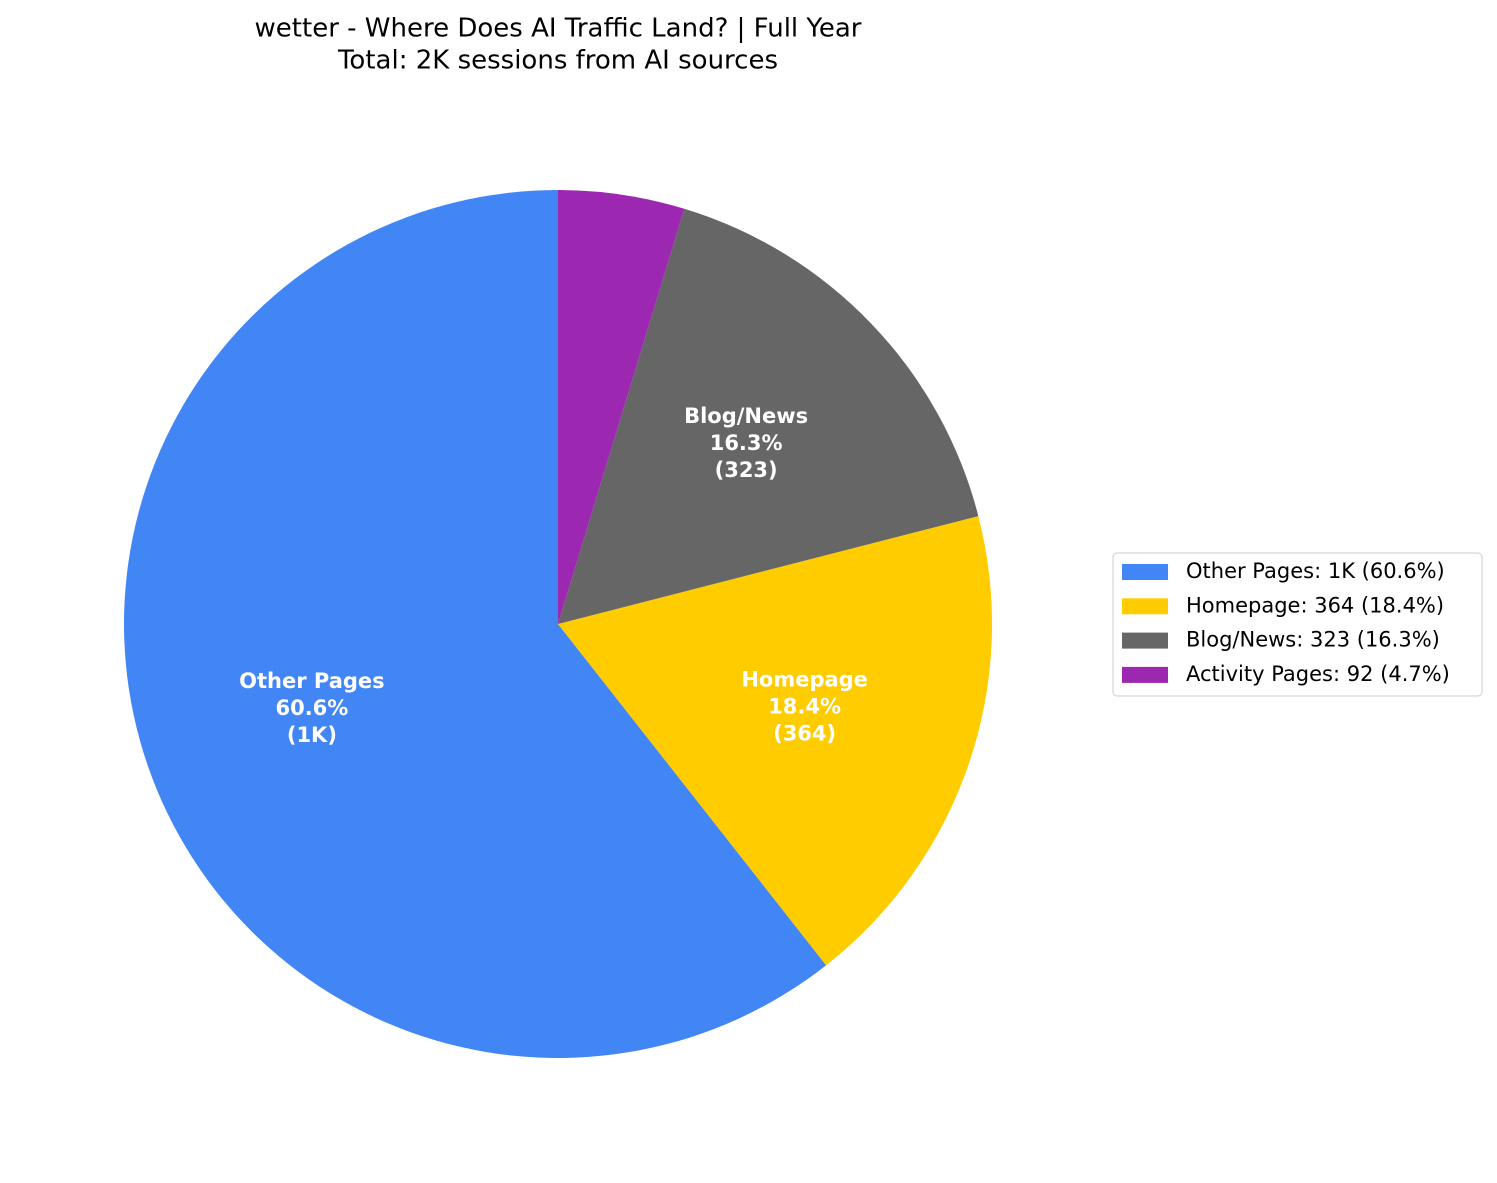 The height and width of the screenshot is (1183, 1497). Describe the element at coordinates (1313, 640) in the screenshot. I see `legend-label: Blog/News: 323 (16.3%)` at that location.